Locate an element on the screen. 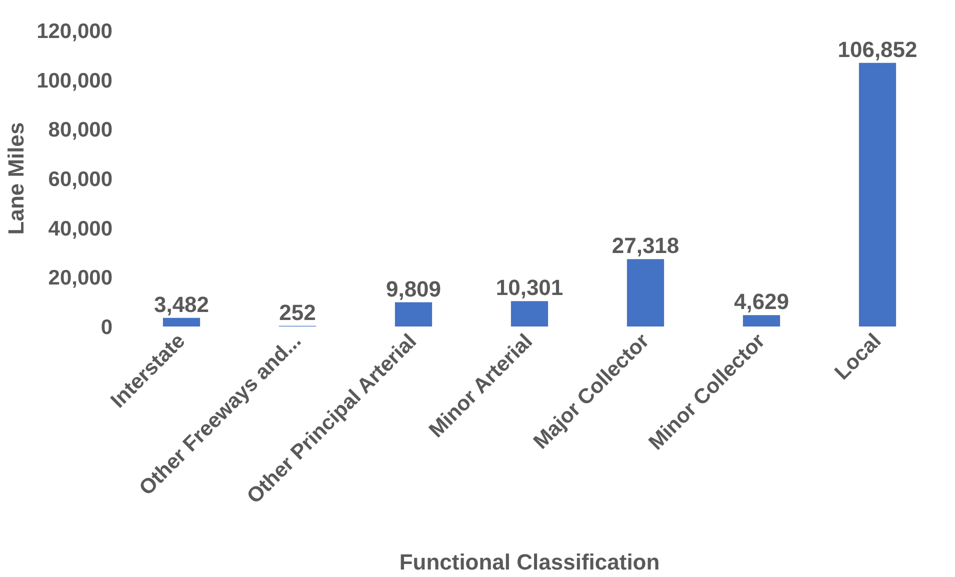 Image resolution: width=955 pixels, height=577 pixels. y-tick-label: 80,000 is located at coordinates (80, 130).